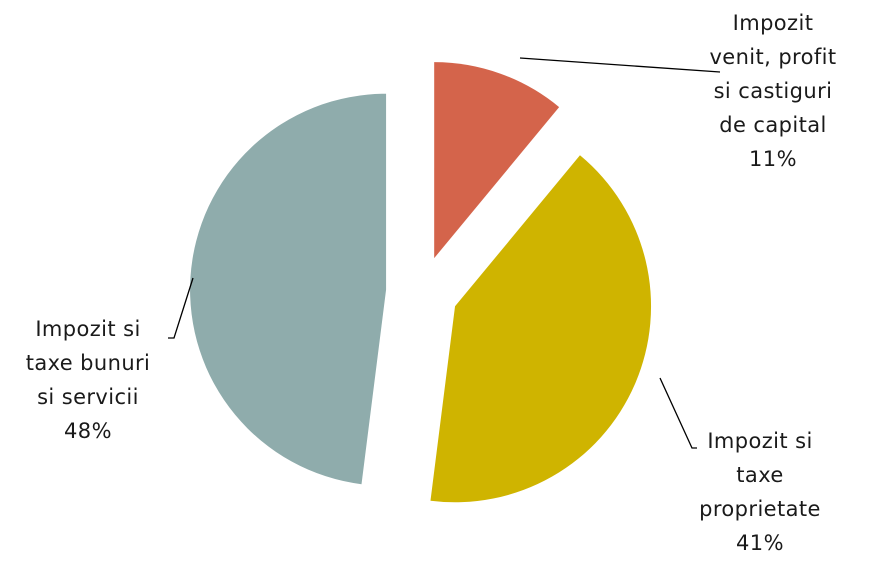 This screenshot has height=574, width=887. What do you see at coordinates (678, 413) in the screenshot?
I see `leader-line-property-tax` at bounding box center [678, 413].